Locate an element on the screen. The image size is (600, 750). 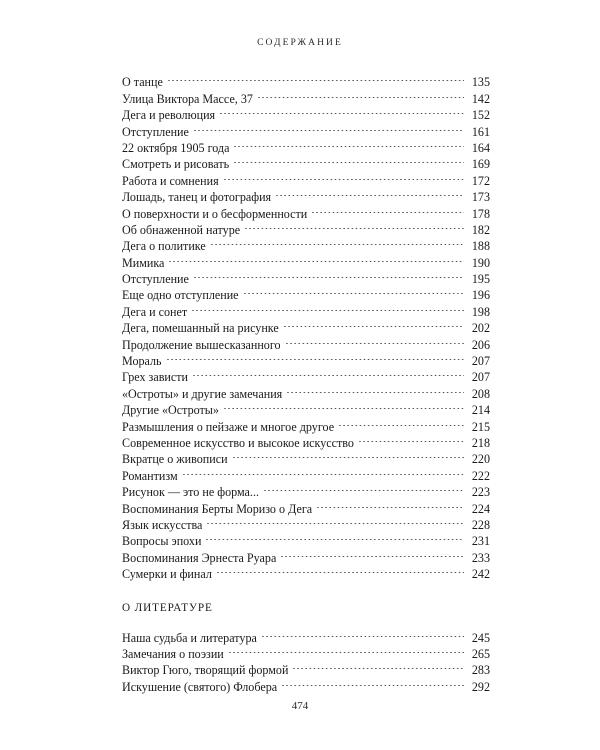
toc-entry: Мораль 207 is located at coordinates (306, 358).